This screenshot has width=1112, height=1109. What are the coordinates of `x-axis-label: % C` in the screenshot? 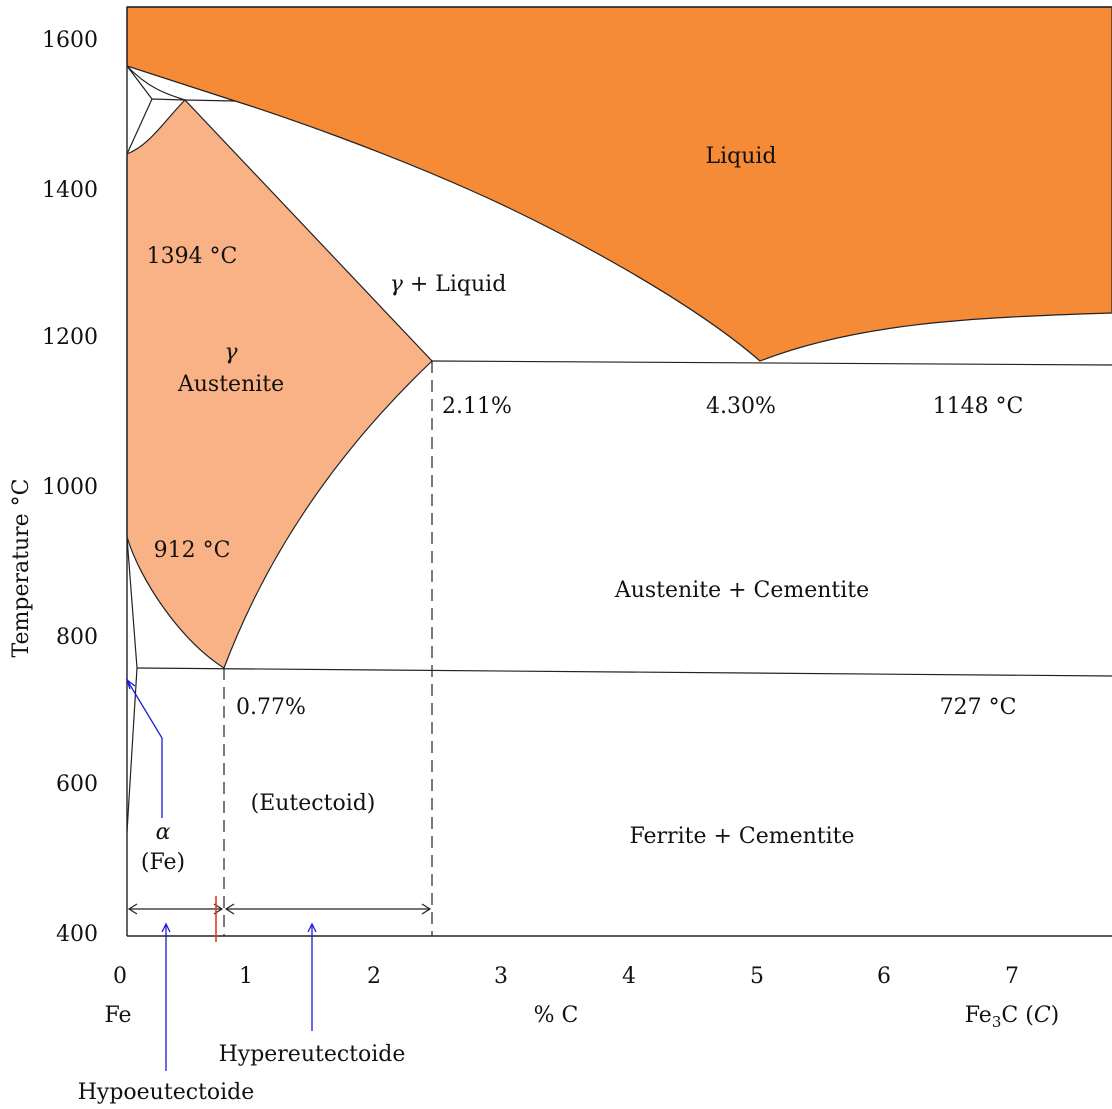 It's located at (556, 1015).